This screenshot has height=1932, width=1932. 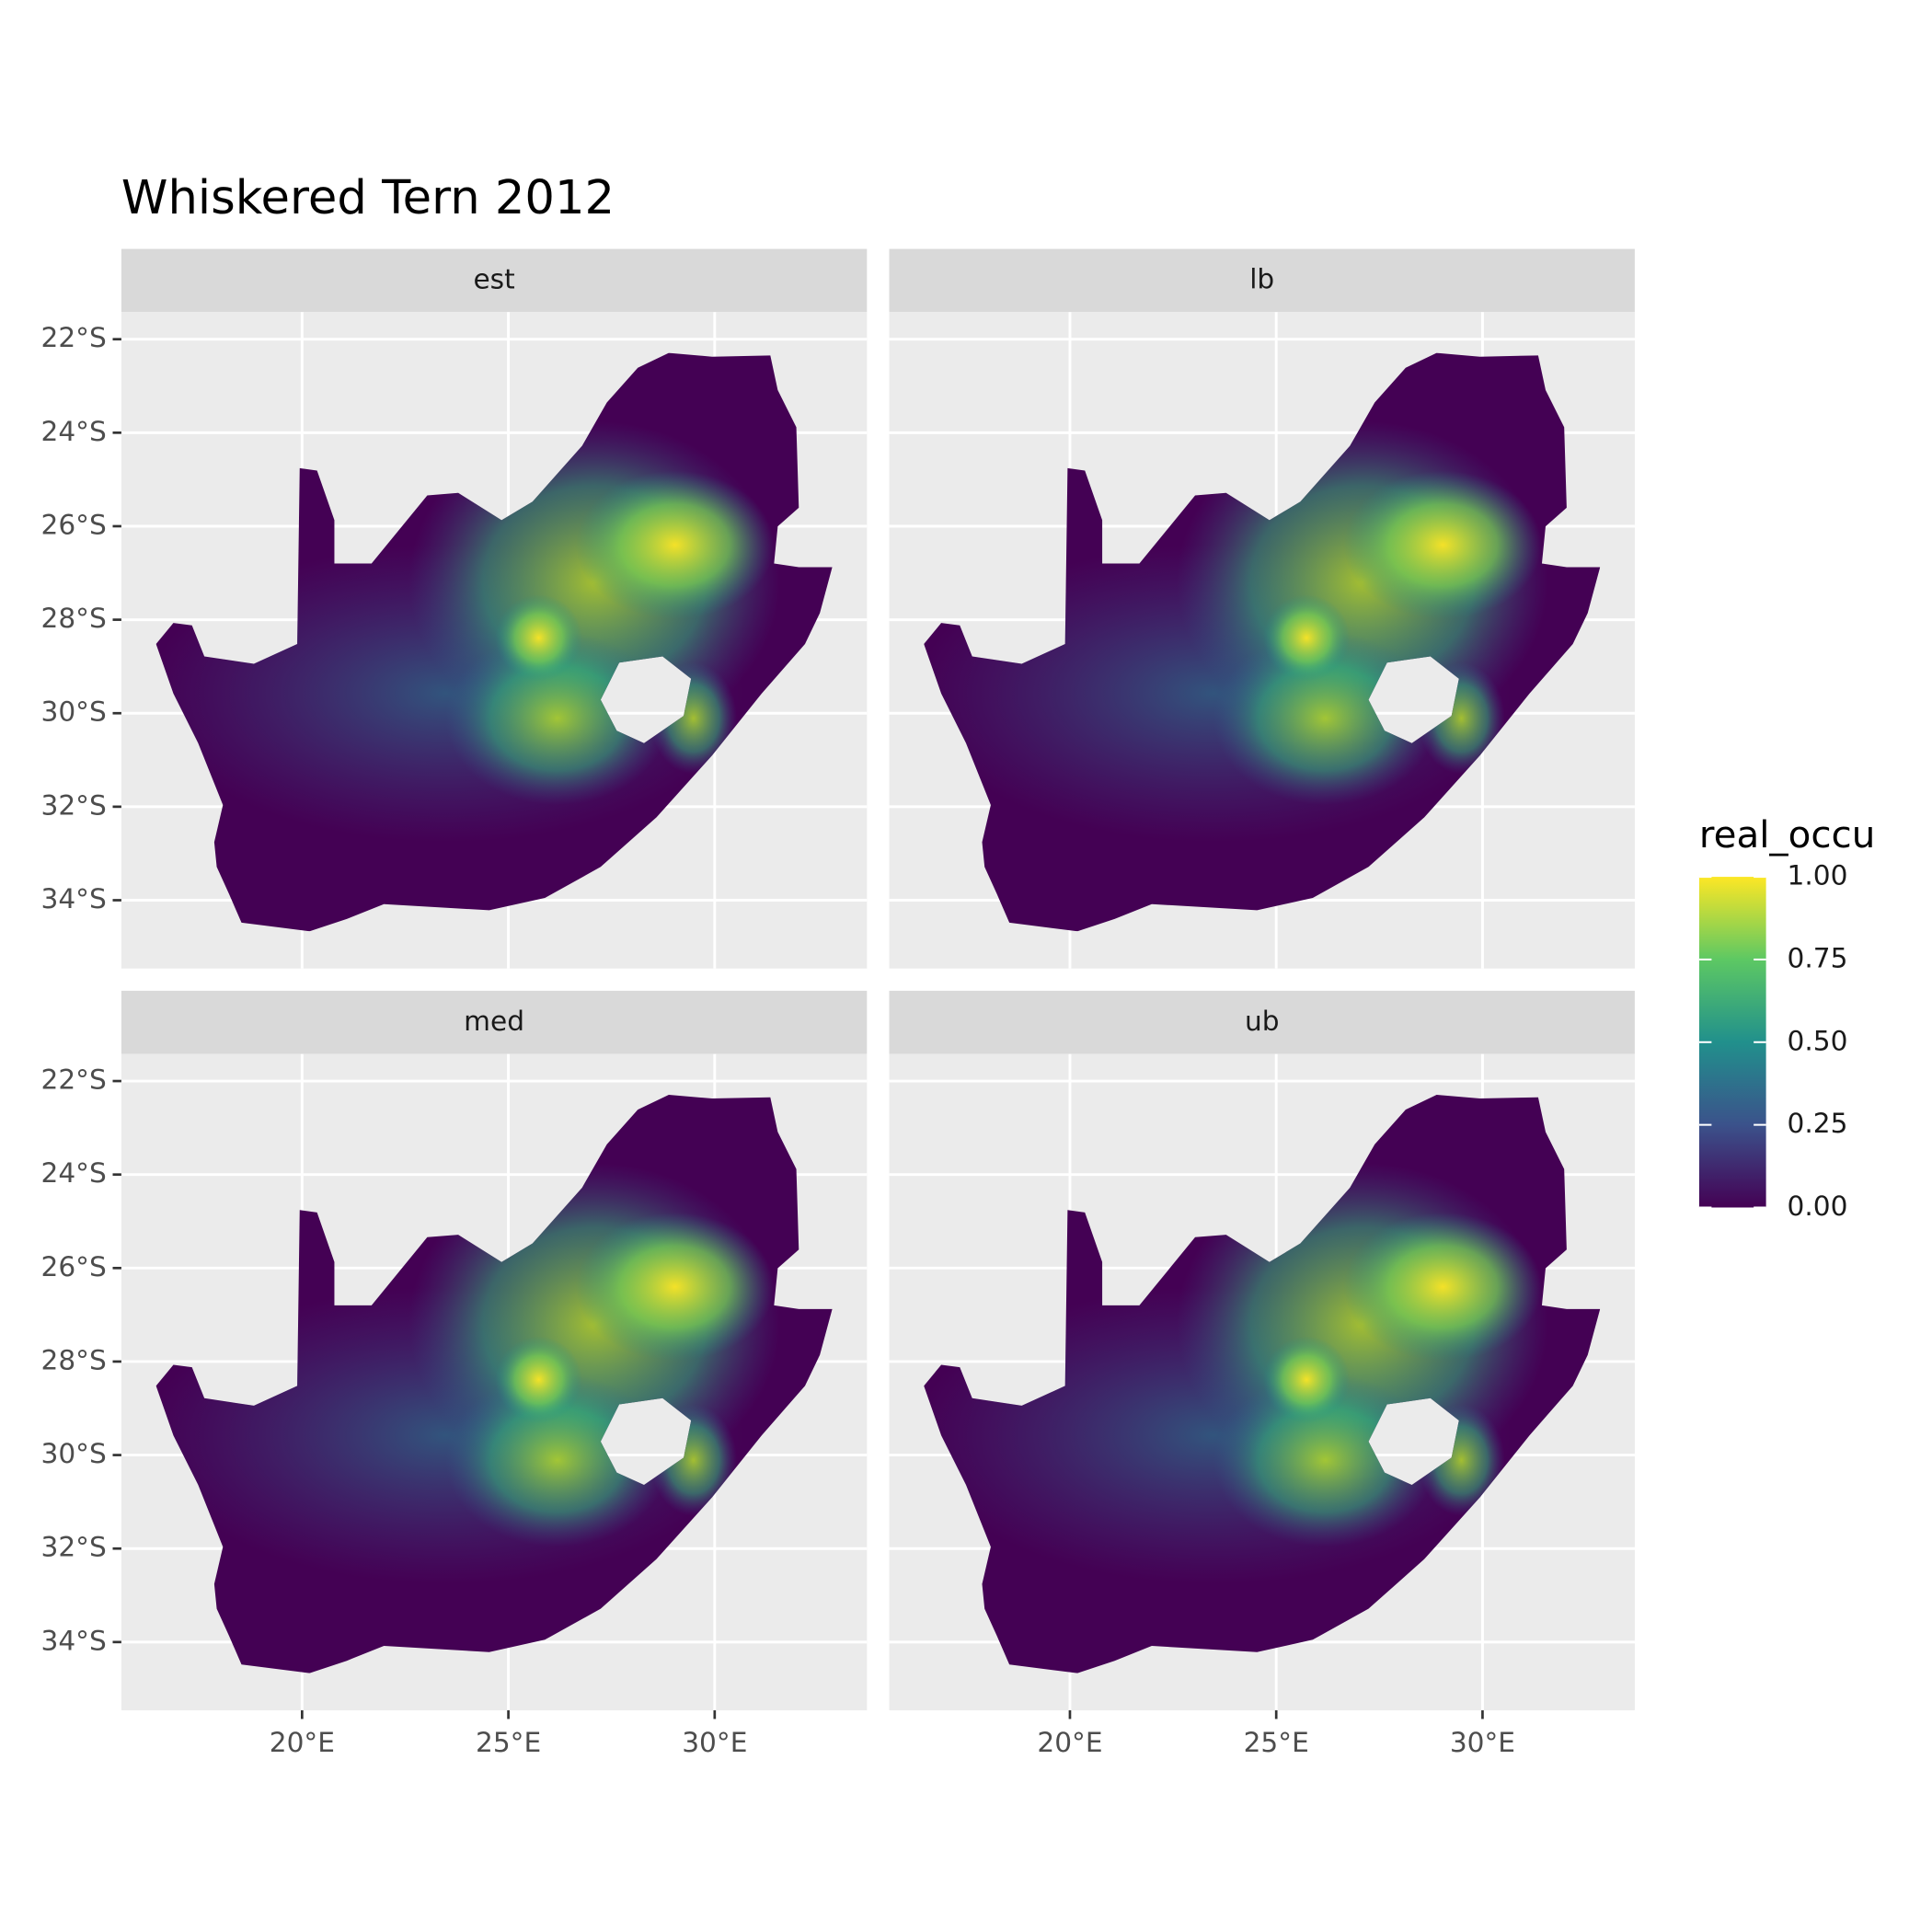 I want to click on chart-title: Whiskered Tern 2012, so click(x=368, y=198).